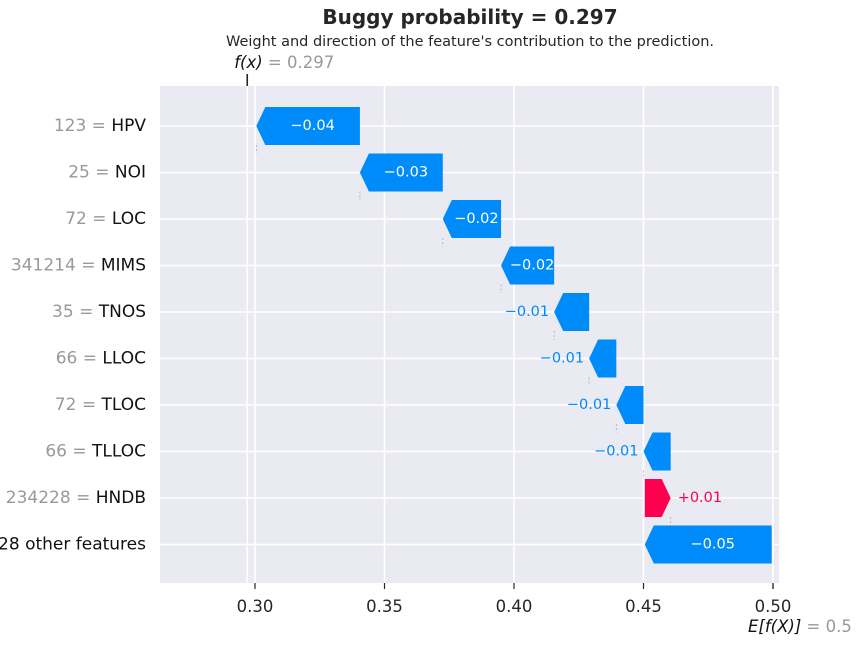  Describe the element at coordinates (301, 62) in the screenshot. I see `fx-value: = 0.297` at that location.